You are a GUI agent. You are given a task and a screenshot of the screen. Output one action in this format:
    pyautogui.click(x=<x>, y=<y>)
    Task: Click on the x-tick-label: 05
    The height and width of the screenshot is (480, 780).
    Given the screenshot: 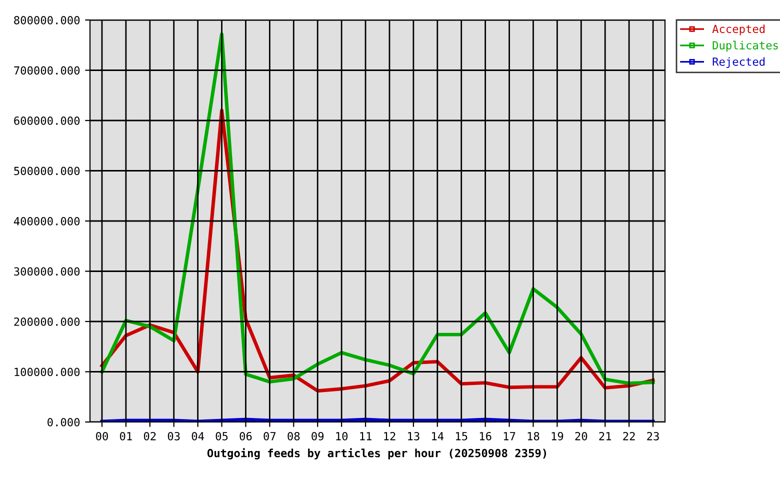 What is the action you would take?
    pyautogui.click(x=222, y=436)
    